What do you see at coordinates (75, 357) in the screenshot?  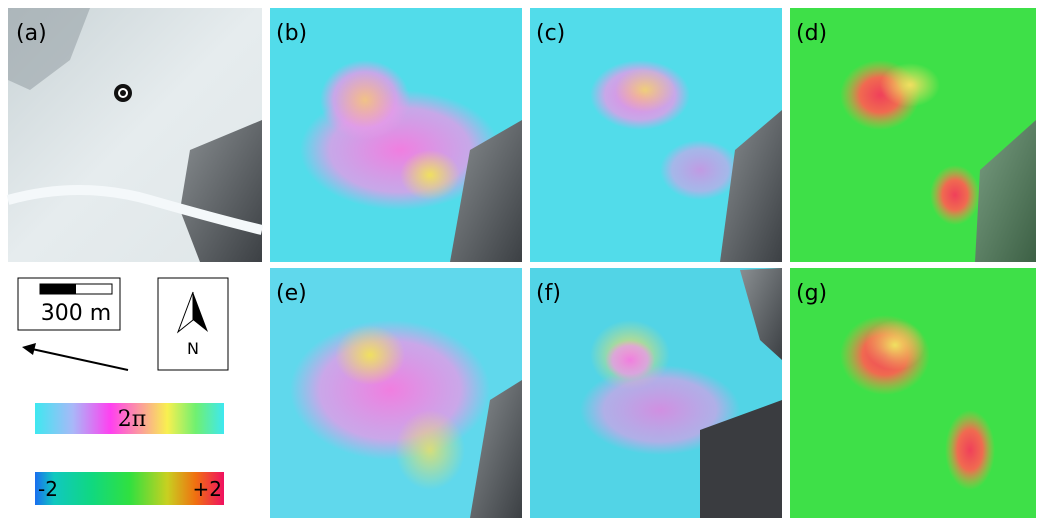 I see `direction-arrow` at bounding box center [75, 357].